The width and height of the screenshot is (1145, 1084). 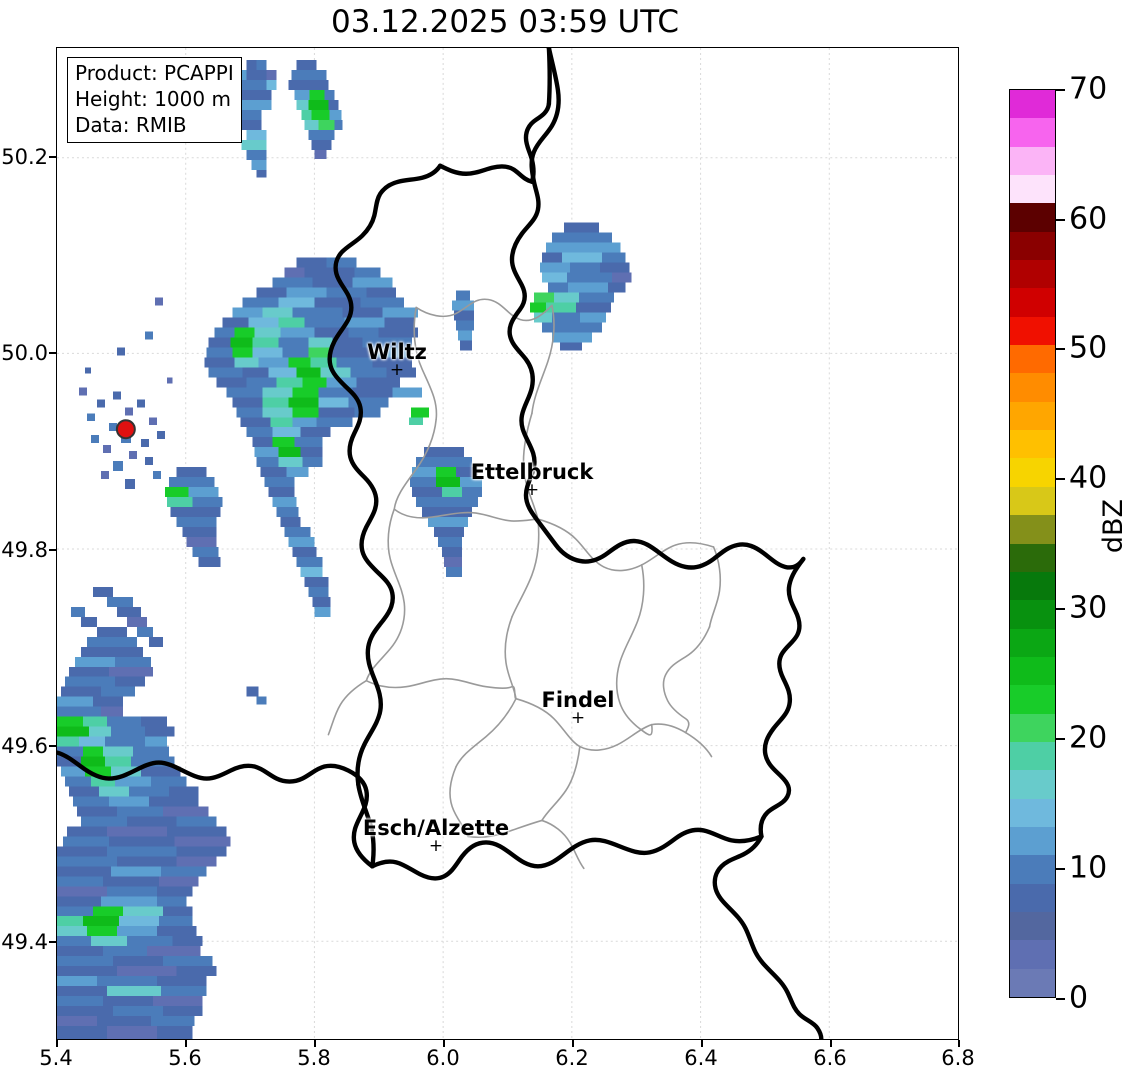 I want to click on echo-cluster-northeast, so click(x=580, y=286).